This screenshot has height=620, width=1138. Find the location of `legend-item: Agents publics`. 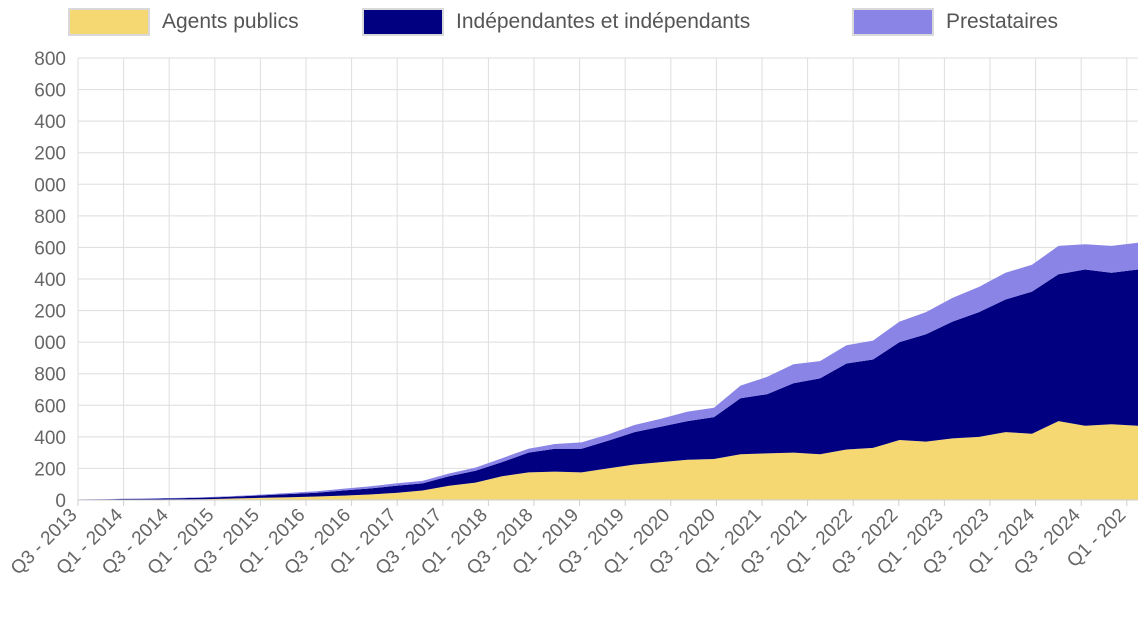

legend-item: Agents publics is located at coordinates (183, 22).